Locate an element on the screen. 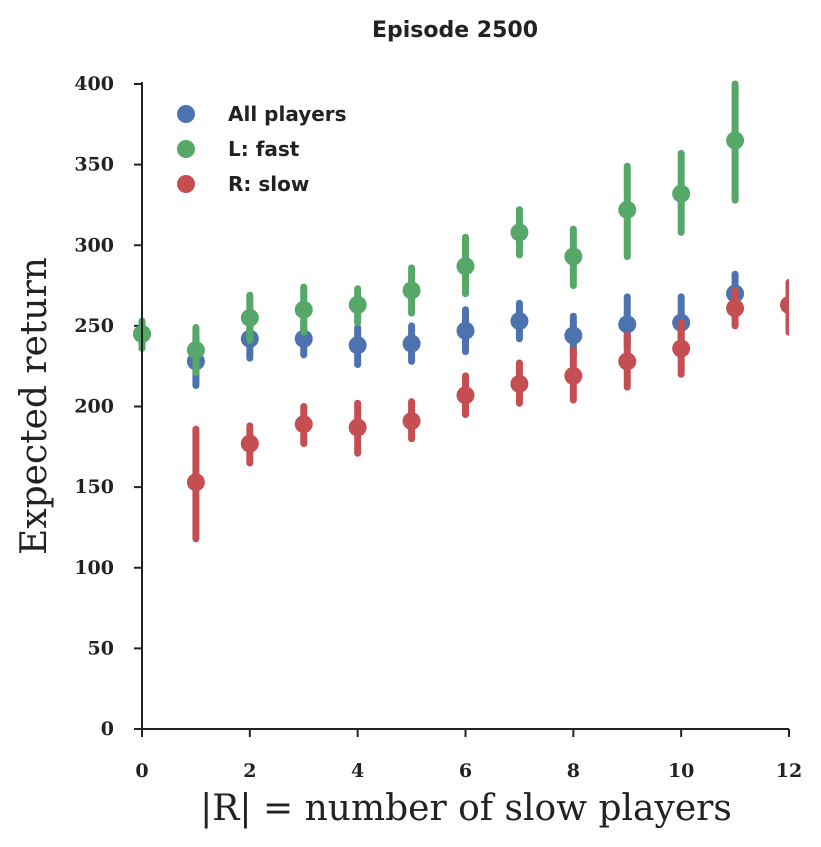 This screenshot has height=847, width=821. x-tick-label: 0 is located at coordinates (141, 771).